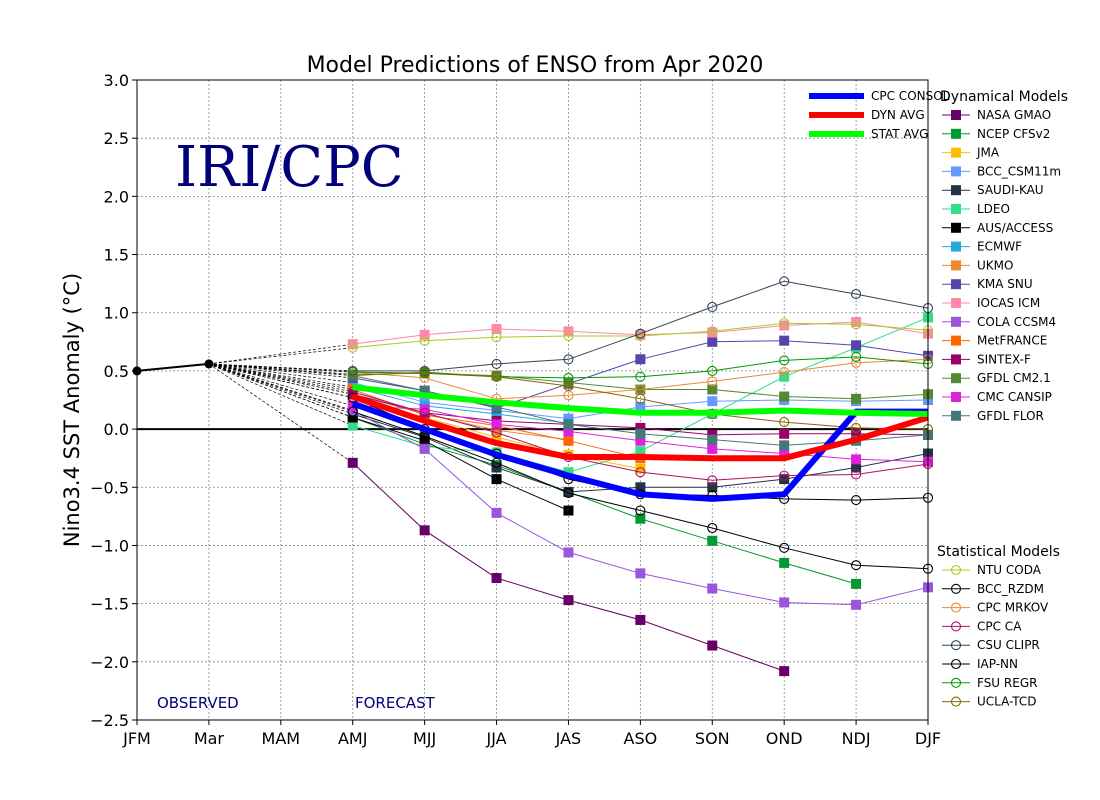  Describe the element at coordinates (999, 247) in the screenshot. I see `legend-label-ecmwf: ECMWF` at that location.